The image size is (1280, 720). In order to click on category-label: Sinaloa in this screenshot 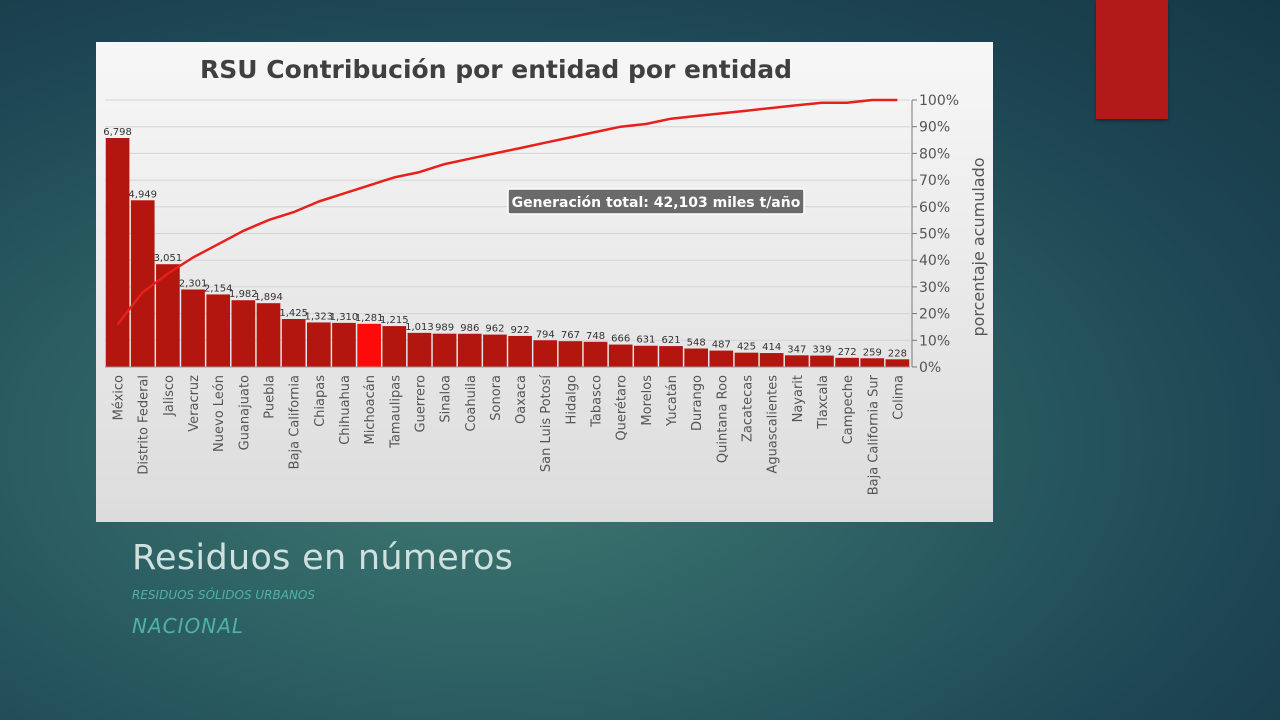, I will do `click(446, 399)`.